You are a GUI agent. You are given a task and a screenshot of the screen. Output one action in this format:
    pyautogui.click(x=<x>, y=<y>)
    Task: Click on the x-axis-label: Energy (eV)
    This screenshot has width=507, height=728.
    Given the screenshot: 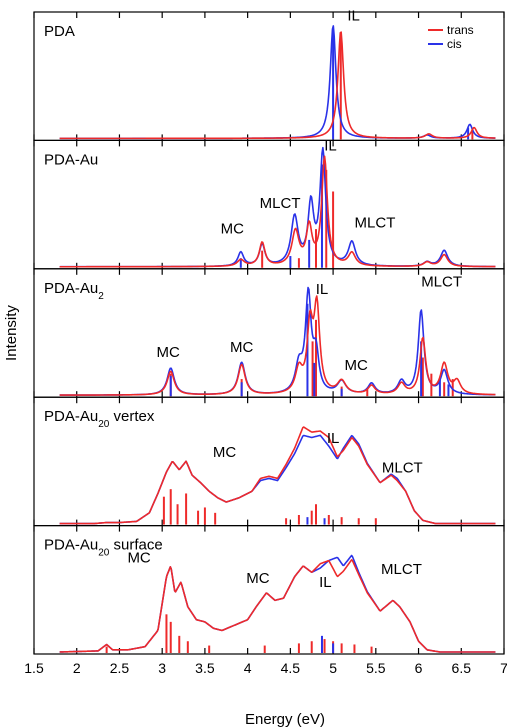 What is the action you would take?
    pyautogui.click(x=285, y=719)
    